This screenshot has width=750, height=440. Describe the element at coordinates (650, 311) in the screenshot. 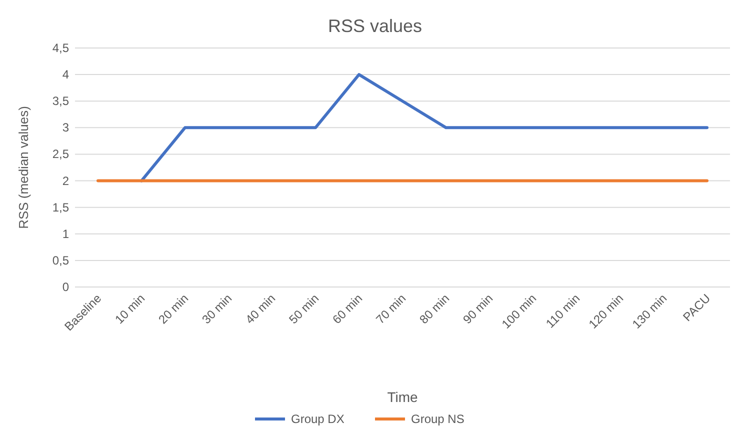

I see `x-tick-label: 130 min` at that location.